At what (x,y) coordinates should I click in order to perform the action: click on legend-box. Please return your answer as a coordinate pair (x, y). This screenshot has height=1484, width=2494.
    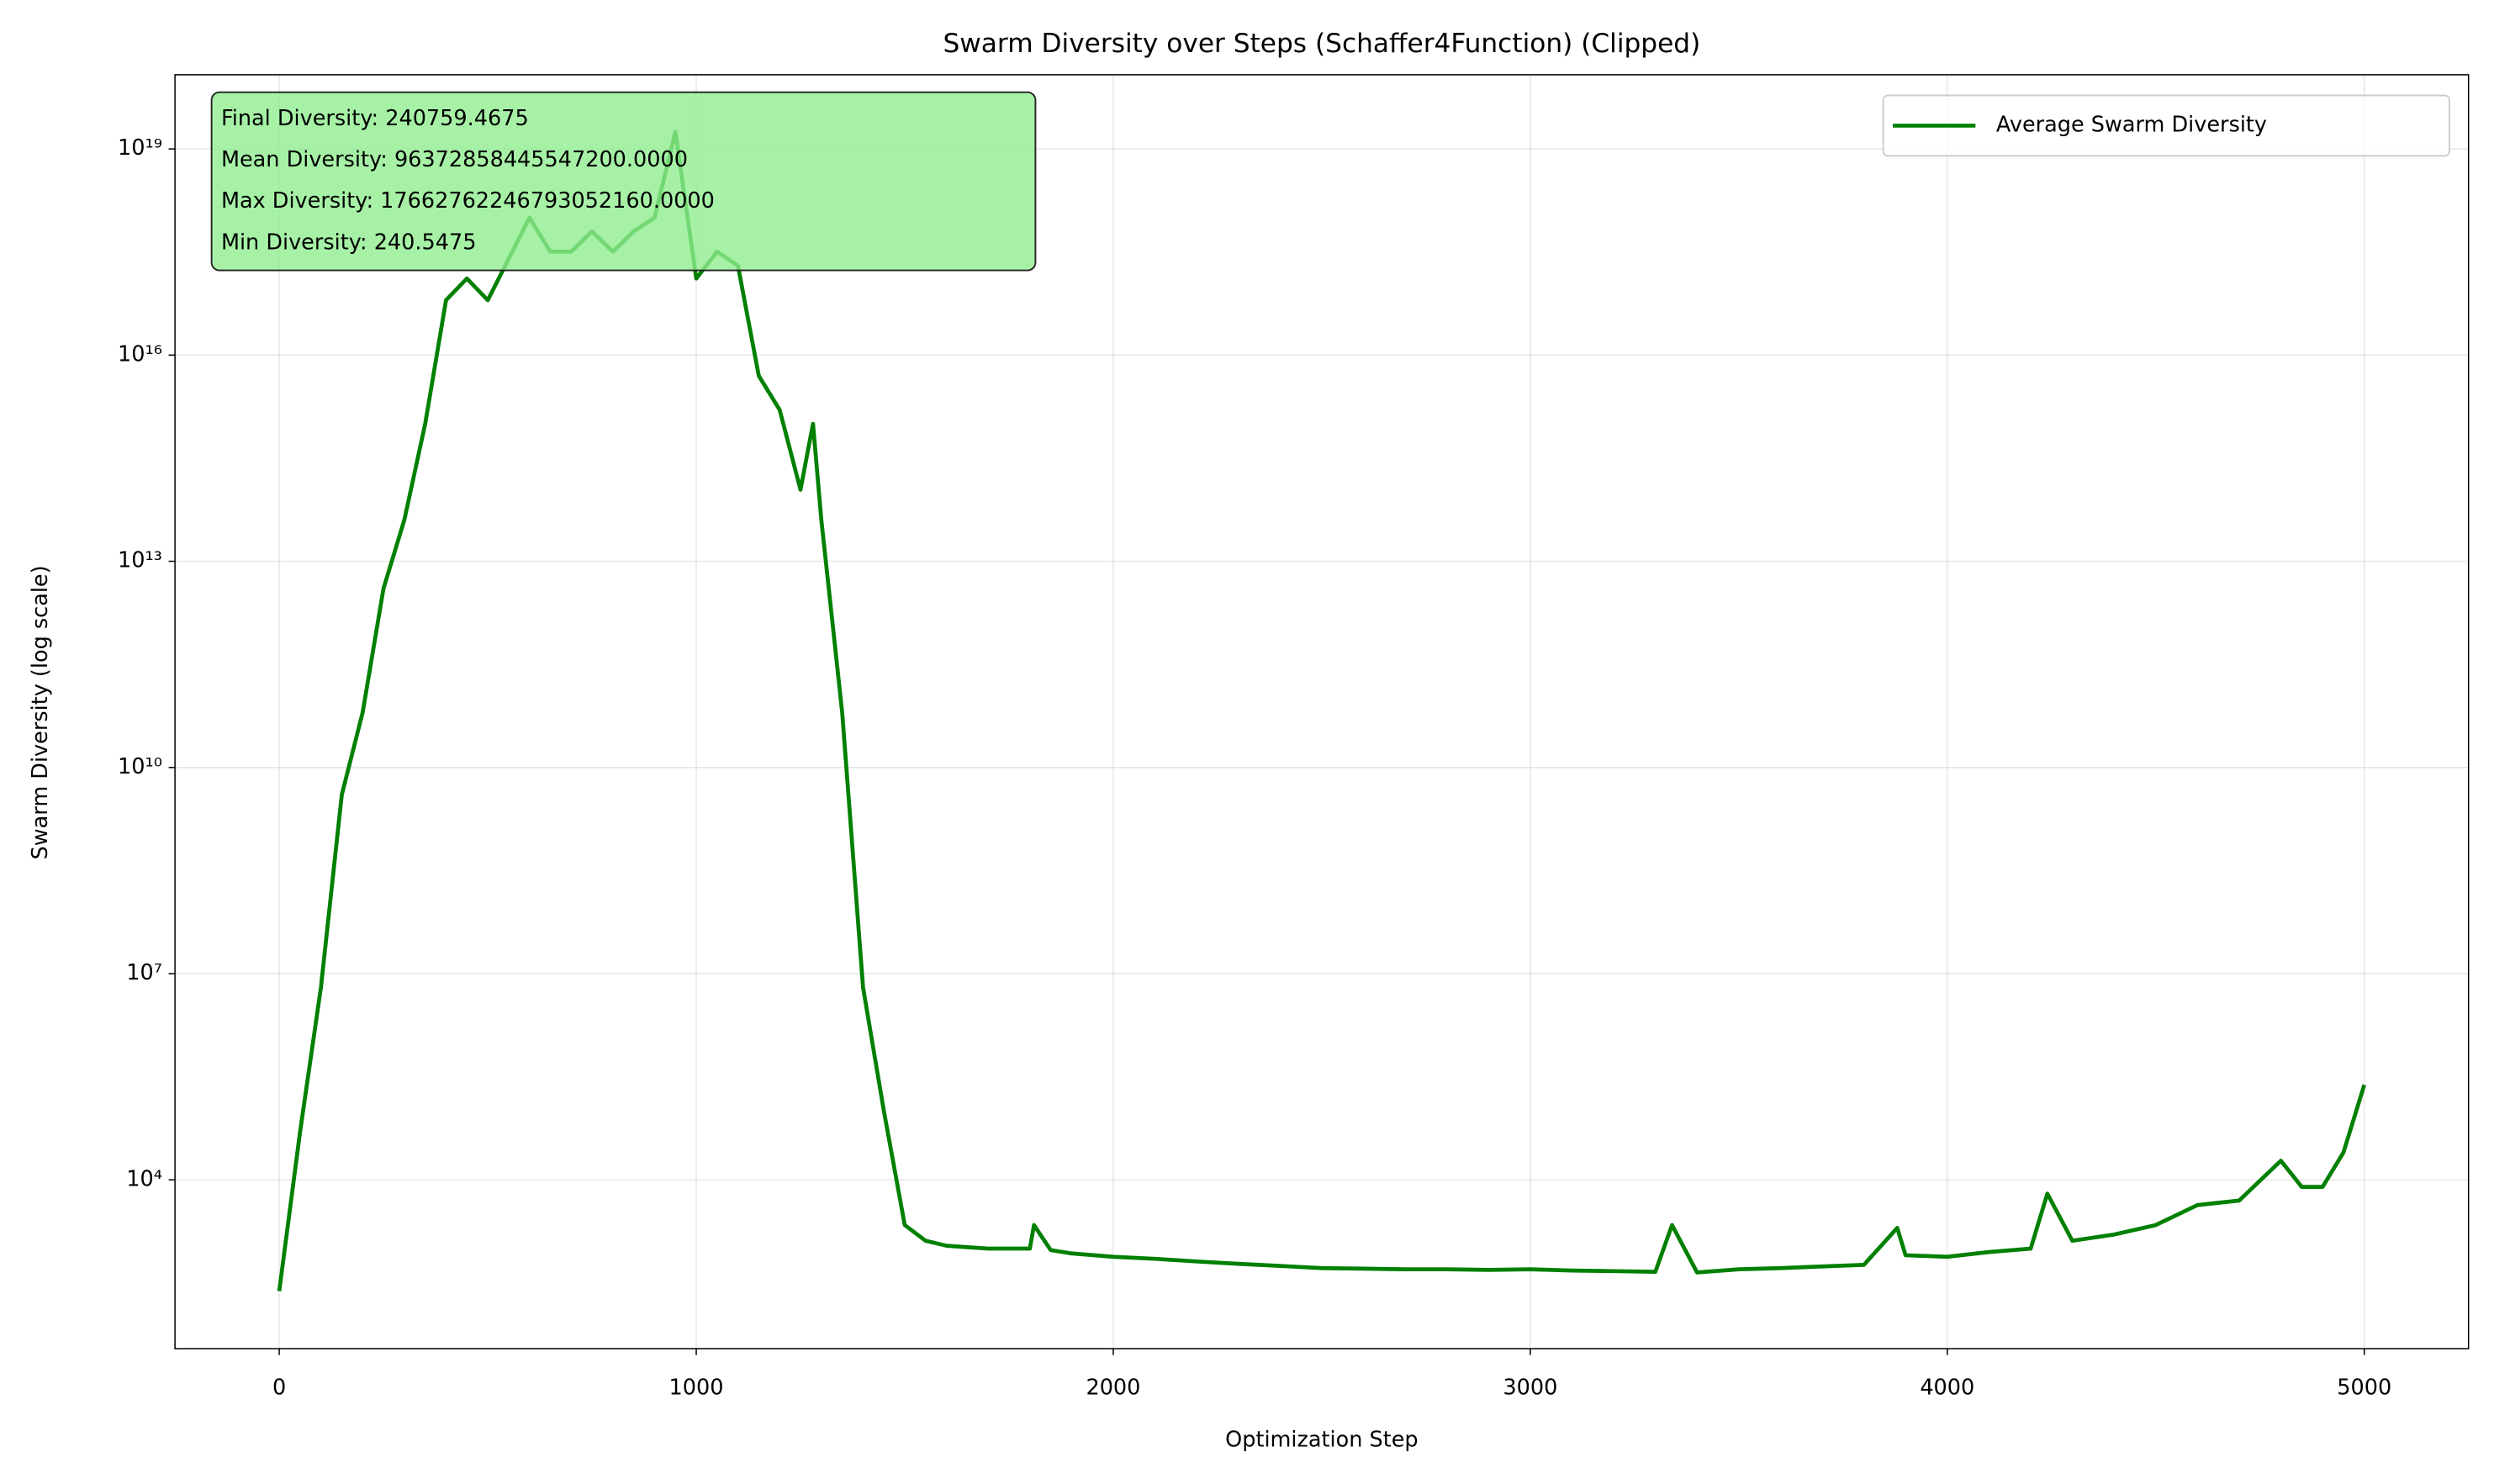
    Looking at the image, I should click on (2166, 126).